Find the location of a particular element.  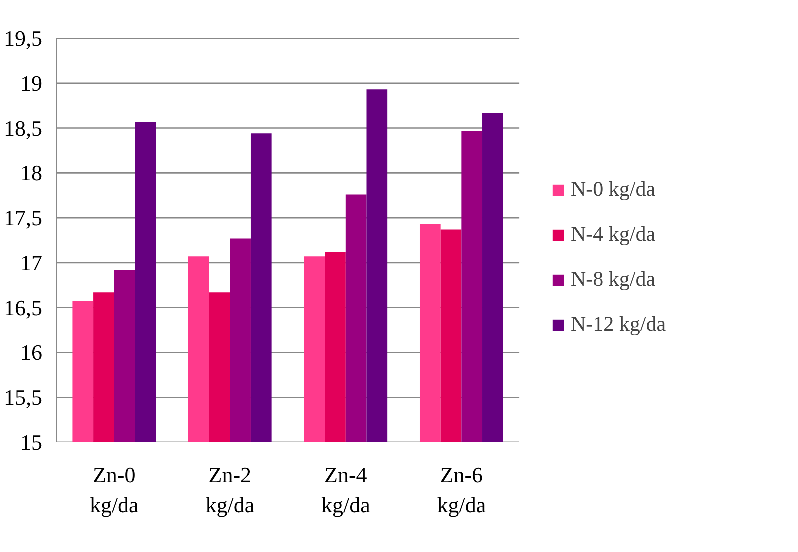

y-tick-label: 15 is located at coordinates (31, 442).